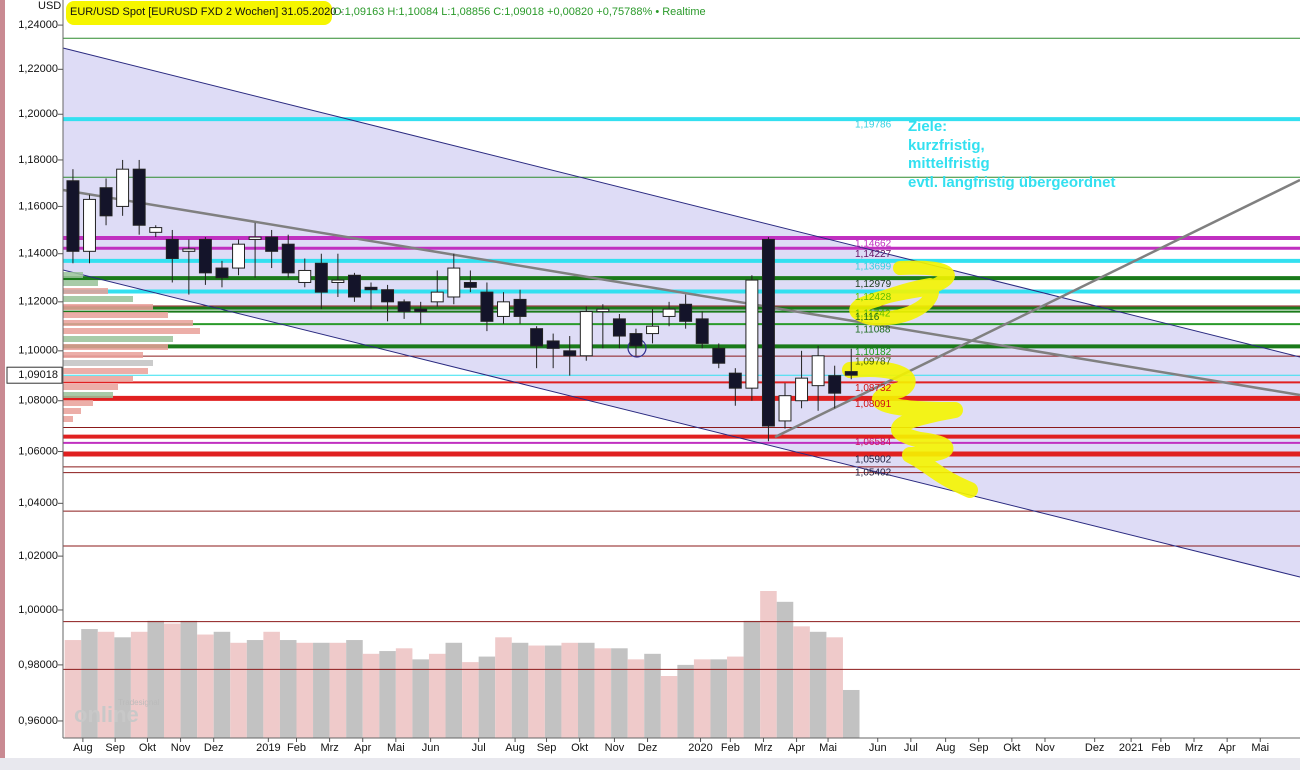 The height and width of the screenshot is (770, 1300). Describe the element at coordinates (38, 721) in the screenshot. I see `y-tick-label: 0,96000` at that location.